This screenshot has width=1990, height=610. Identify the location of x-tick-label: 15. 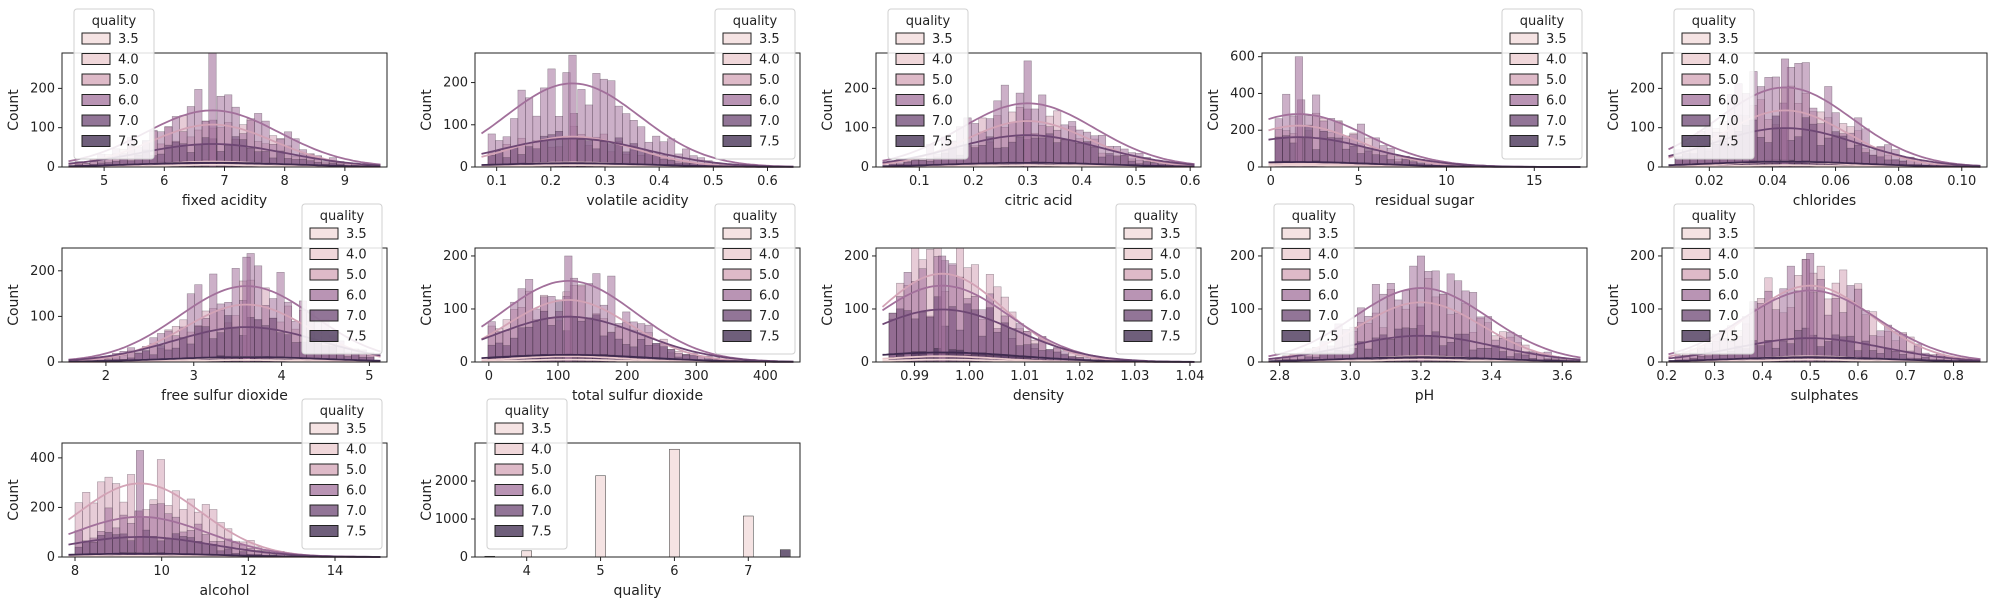
(1534, 181).